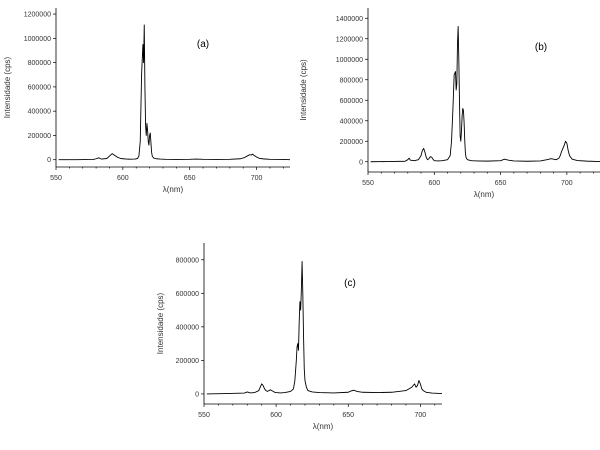 This screenshot has height=450, width=600. I want to click on y-tick-label-a: 800000, so click(39, 63).